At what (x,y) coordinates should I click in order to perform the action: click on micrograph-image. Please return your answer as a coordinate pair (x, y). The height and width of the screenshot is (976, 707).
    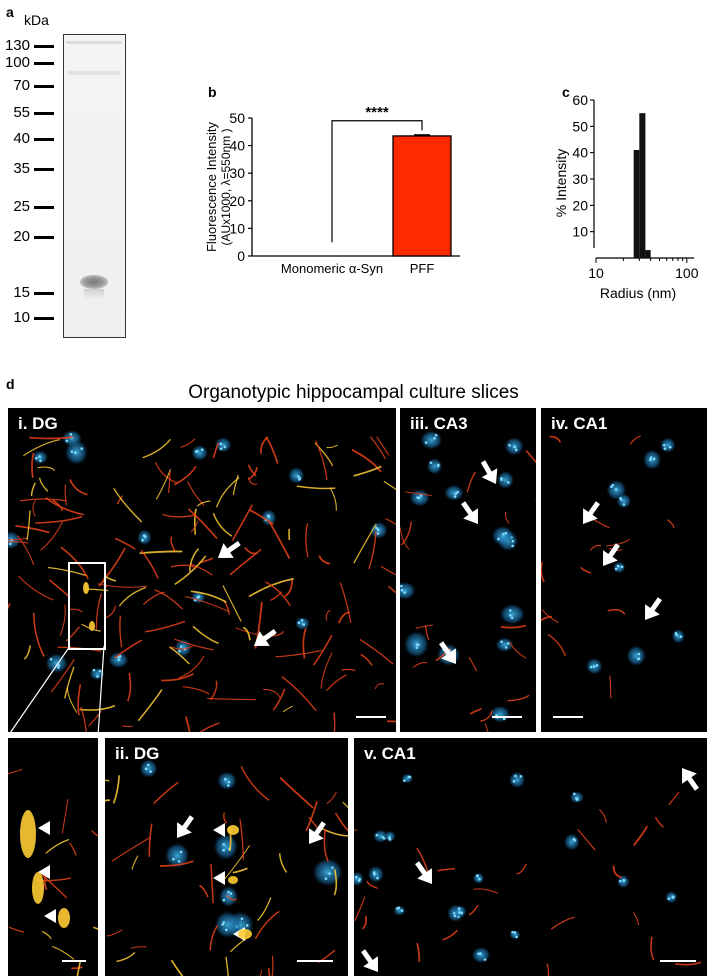
    Looking at the image, I should click on (226, 867).